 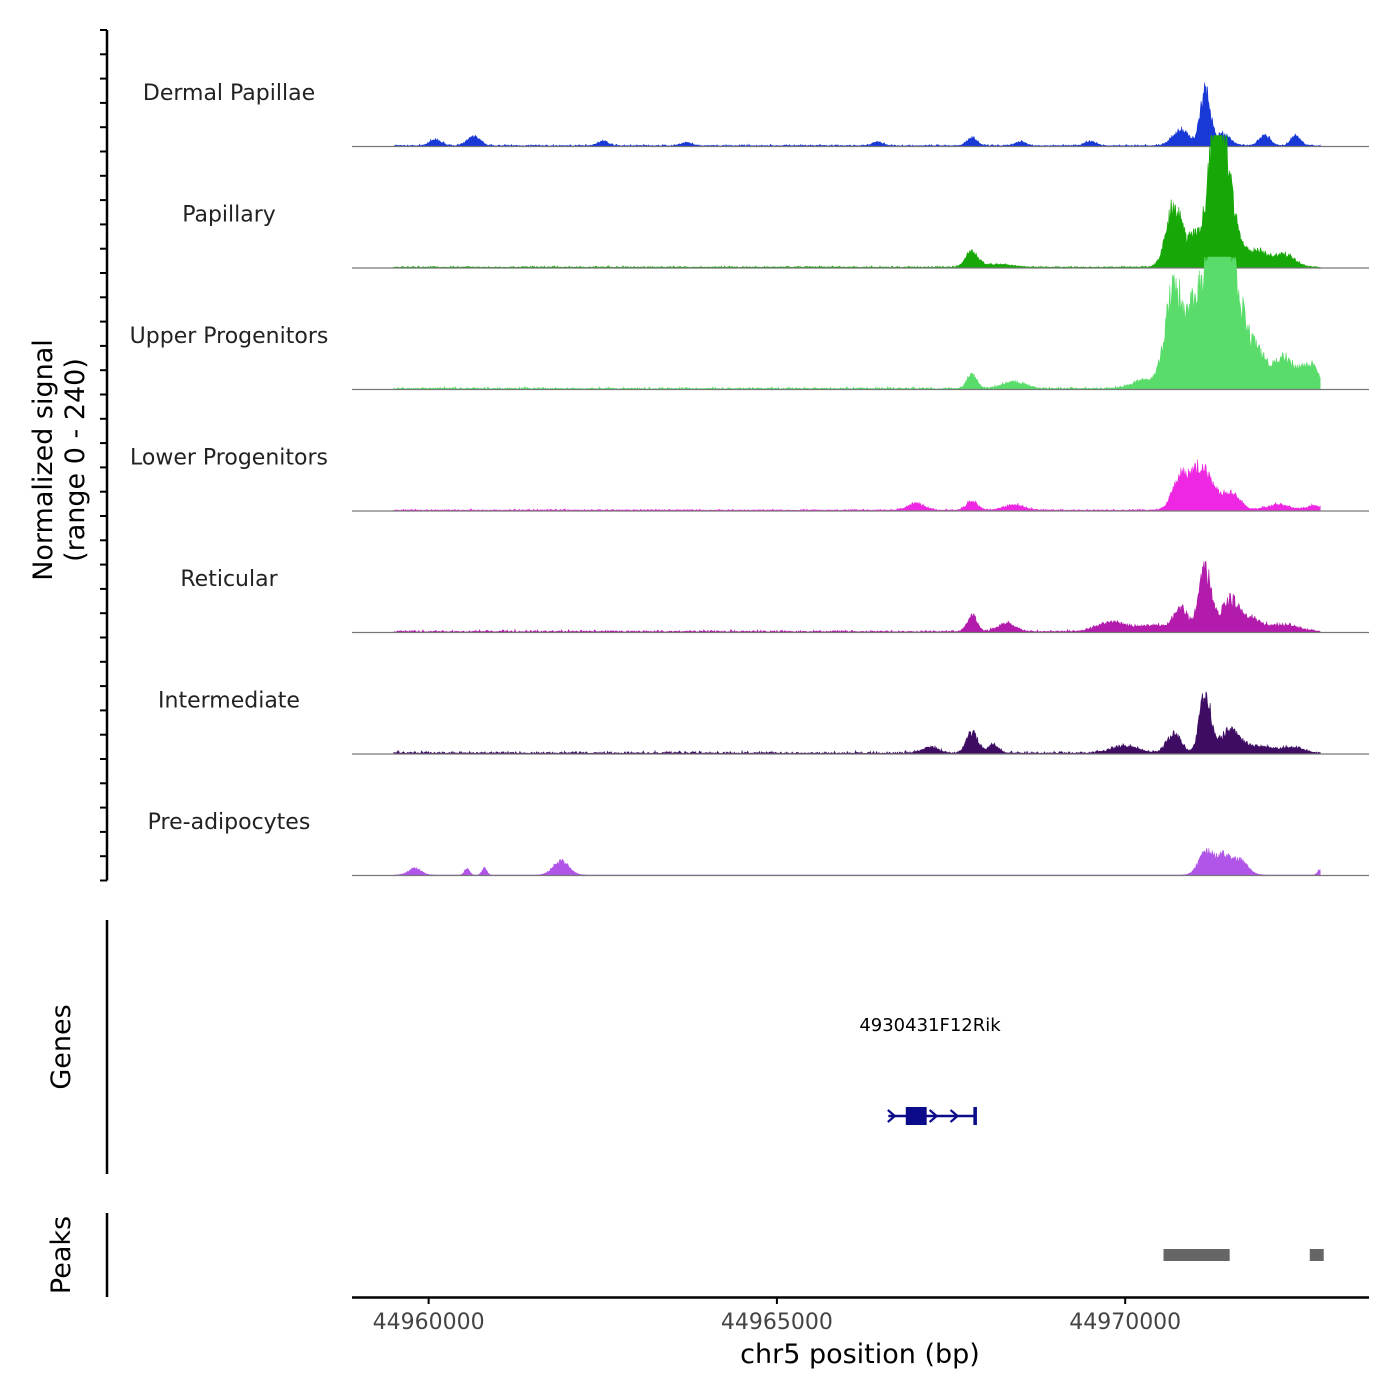 I want to click on track-lower-progenitors: Lower Progenitors, so click(x=749, y=479).